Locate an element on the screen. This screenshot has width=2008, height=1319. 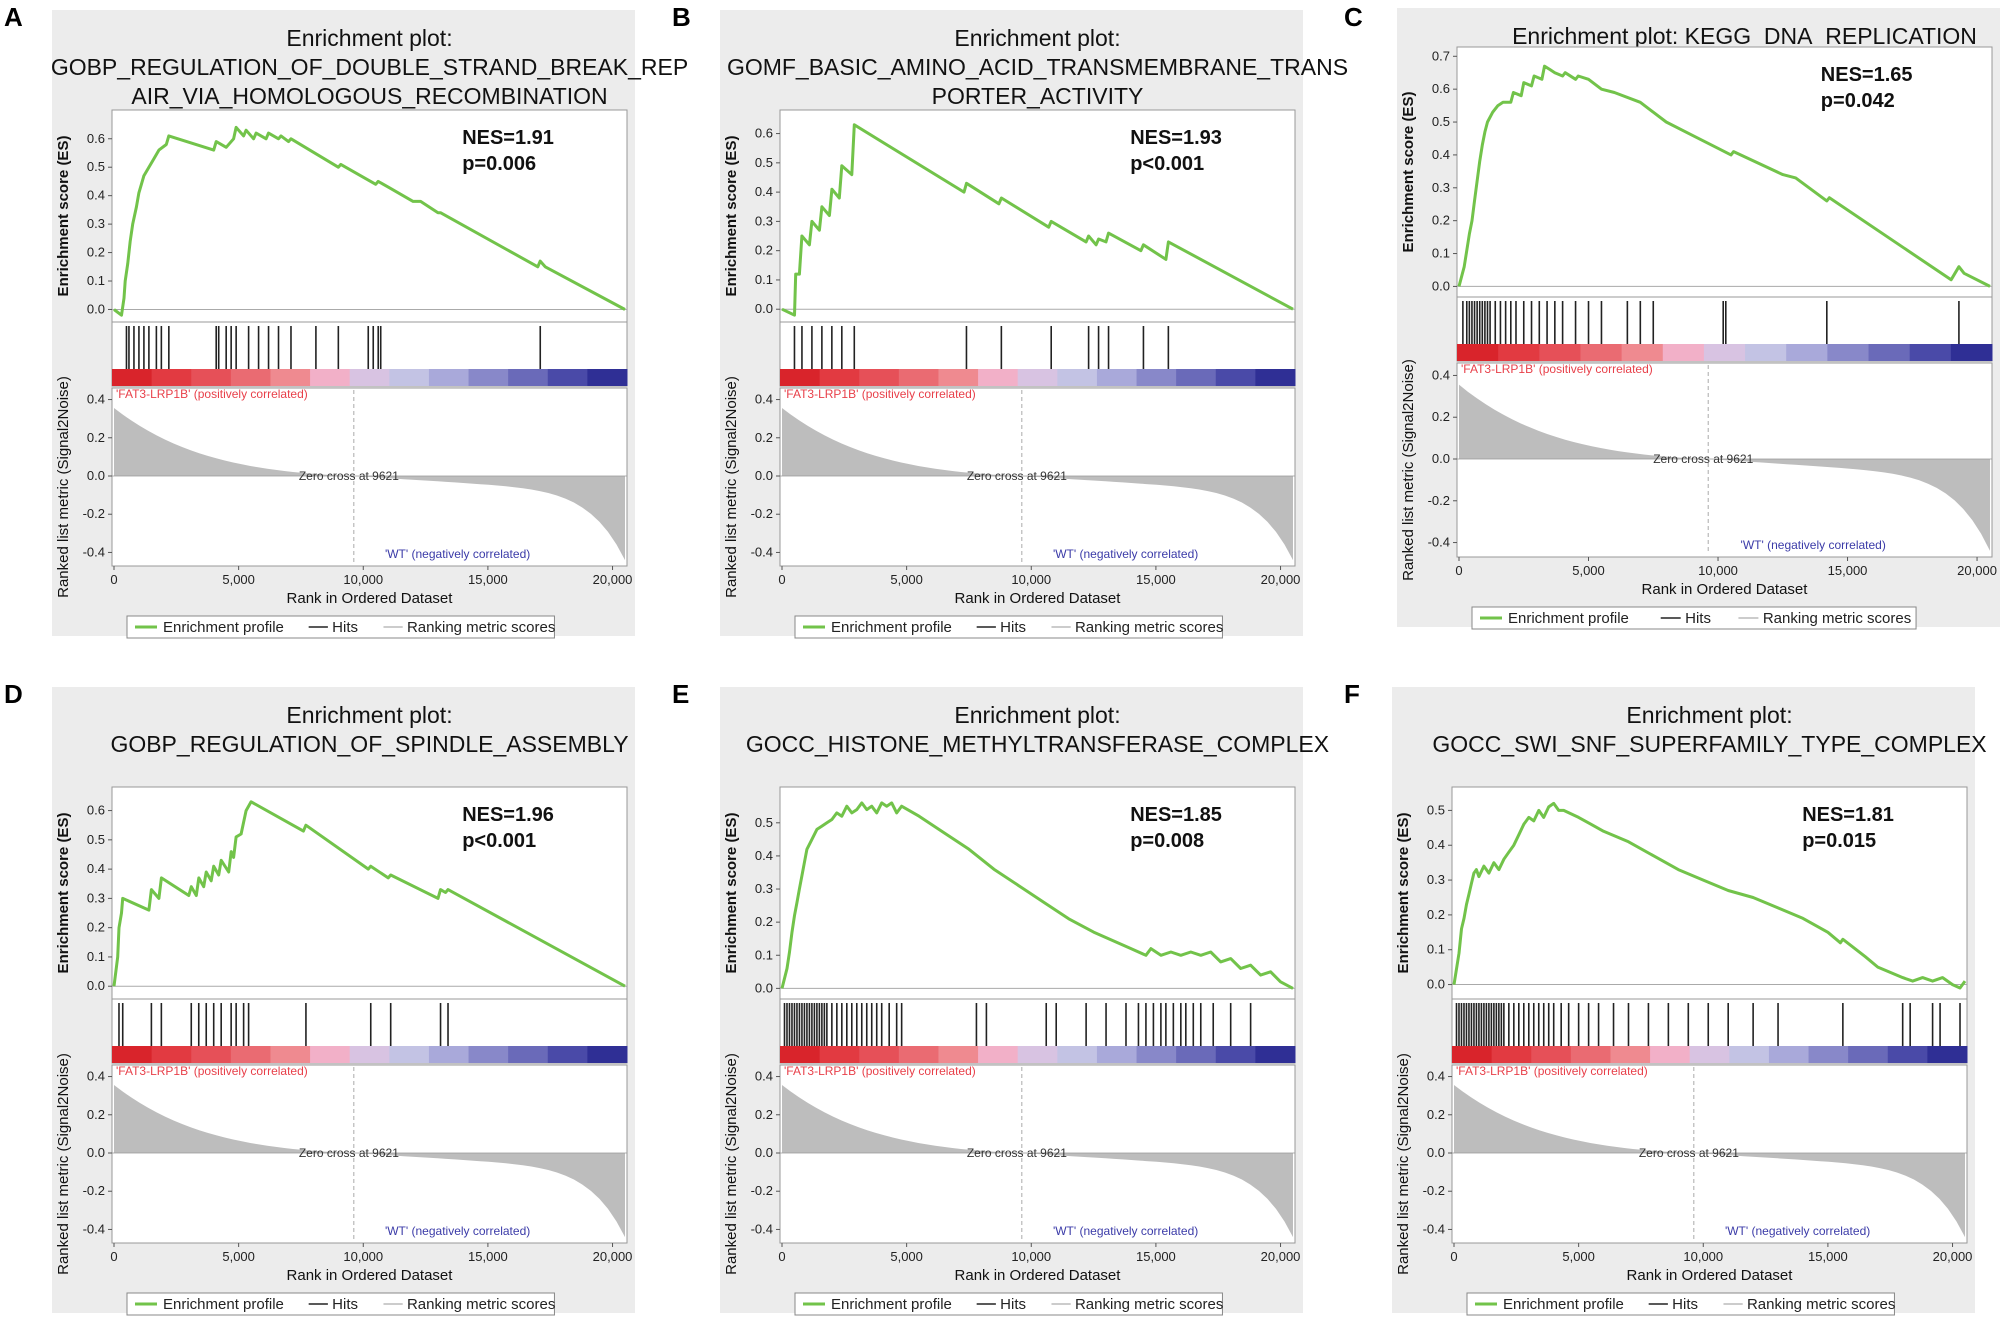
legend-box is located at coordinates (340, 1304).